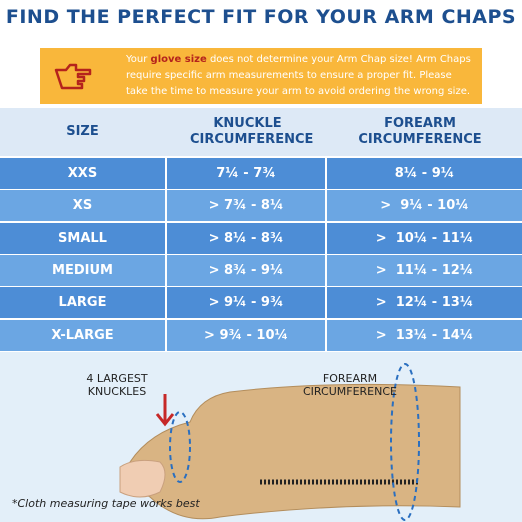 The height and width of the screenshot is (522, 522). Describe the element at coordinates (246, 303) in the screenshot. I see `table-cell: > 9¼ - 9¾` at that location.